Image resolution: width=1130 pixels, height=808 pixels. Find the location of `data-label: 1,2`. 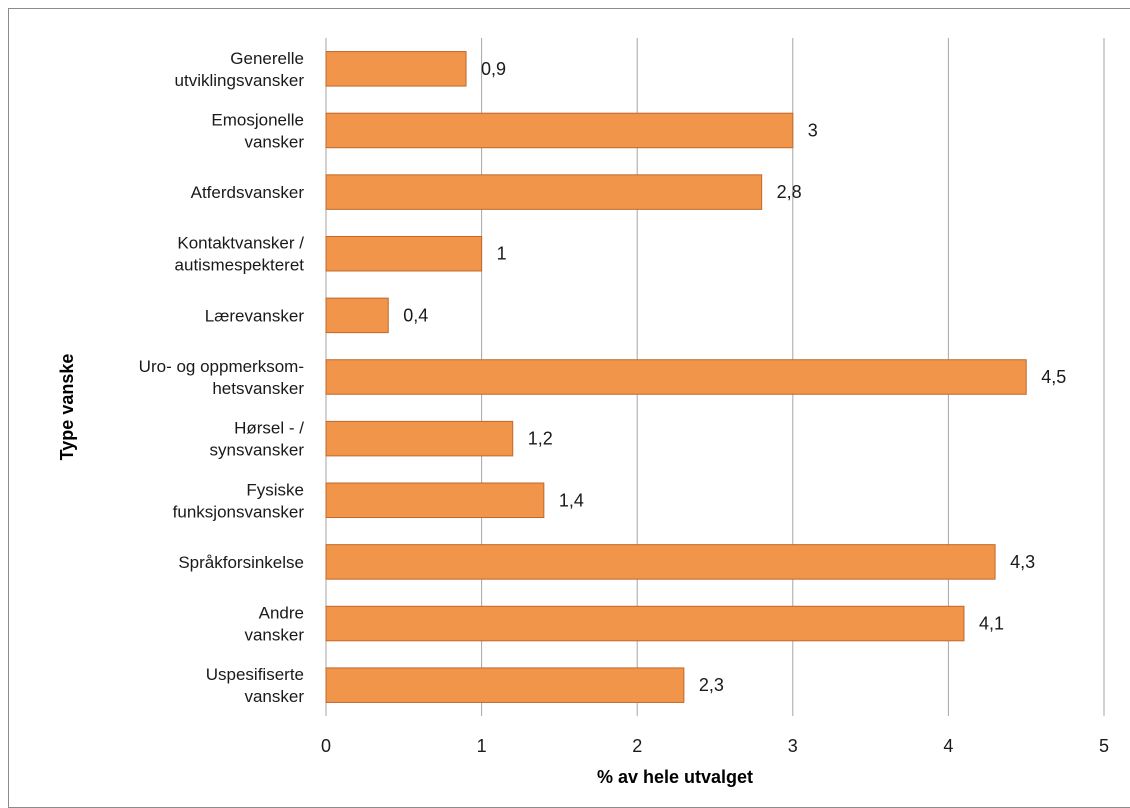

data-label: 1,2 is located at coordinates (540, 439).